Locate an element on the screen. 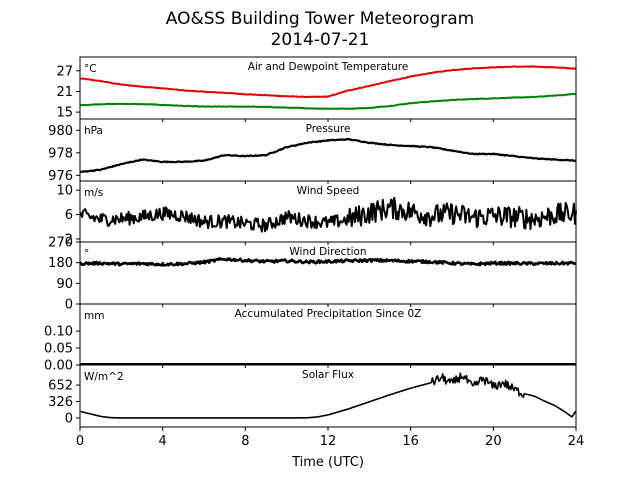 This screenshot has width=640, height=480. panel-wind-speed: 2 6 10 Wind Speed m/s is located at coordinates (316, 213).